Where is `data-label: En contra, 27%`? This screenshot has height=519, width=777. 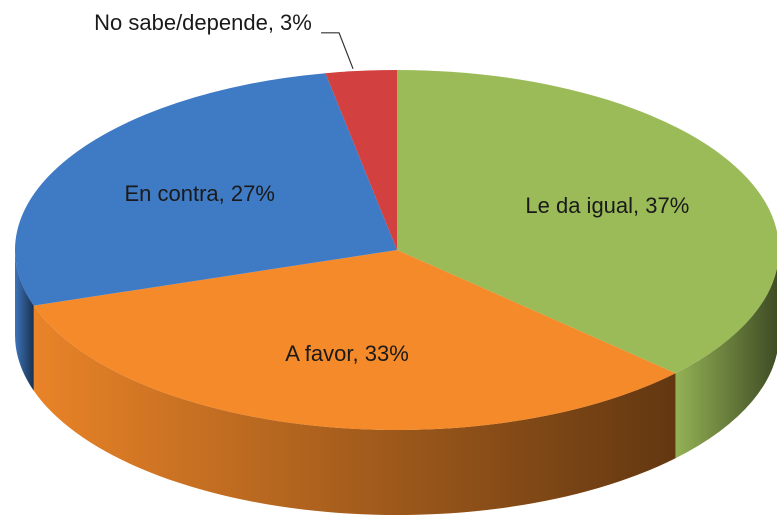
data-label: En contra, 27% is located at coordinates (199, 193).